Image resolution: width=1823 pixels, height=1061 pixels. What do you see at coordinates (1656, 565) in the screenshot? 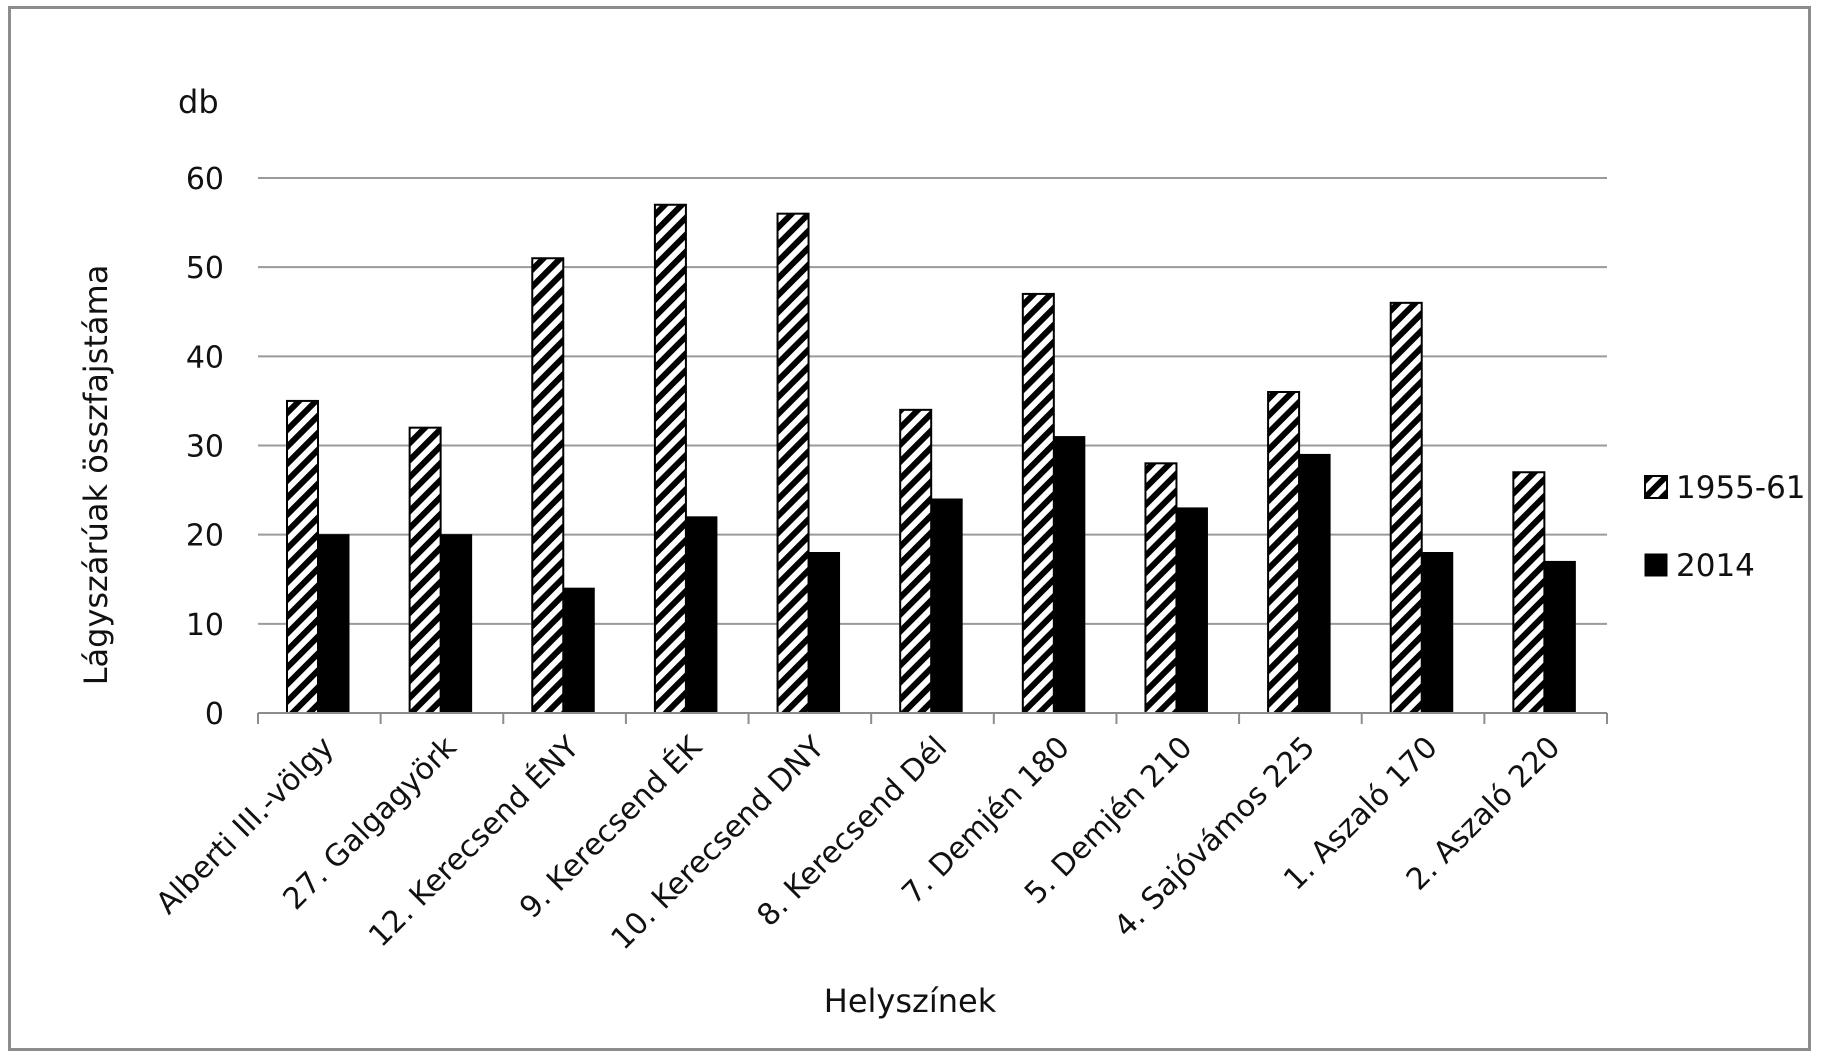
I see `legend-swatch-2014` at bounding box center [1656, 565].